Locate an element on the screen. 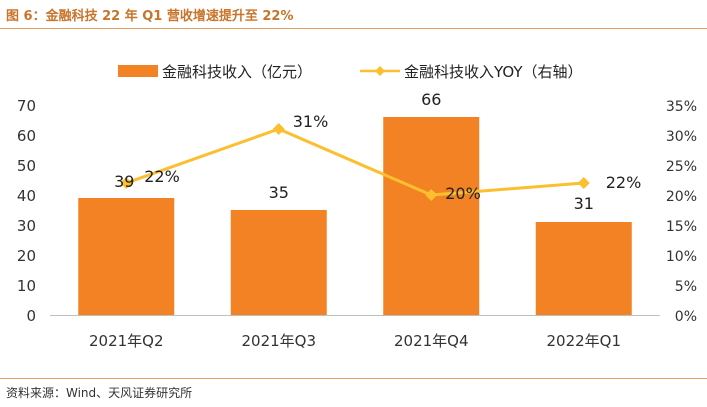 The height and width of the screenshot is (407, 707). y-left-tick-label: 40 is located at coordinates (26, 196).